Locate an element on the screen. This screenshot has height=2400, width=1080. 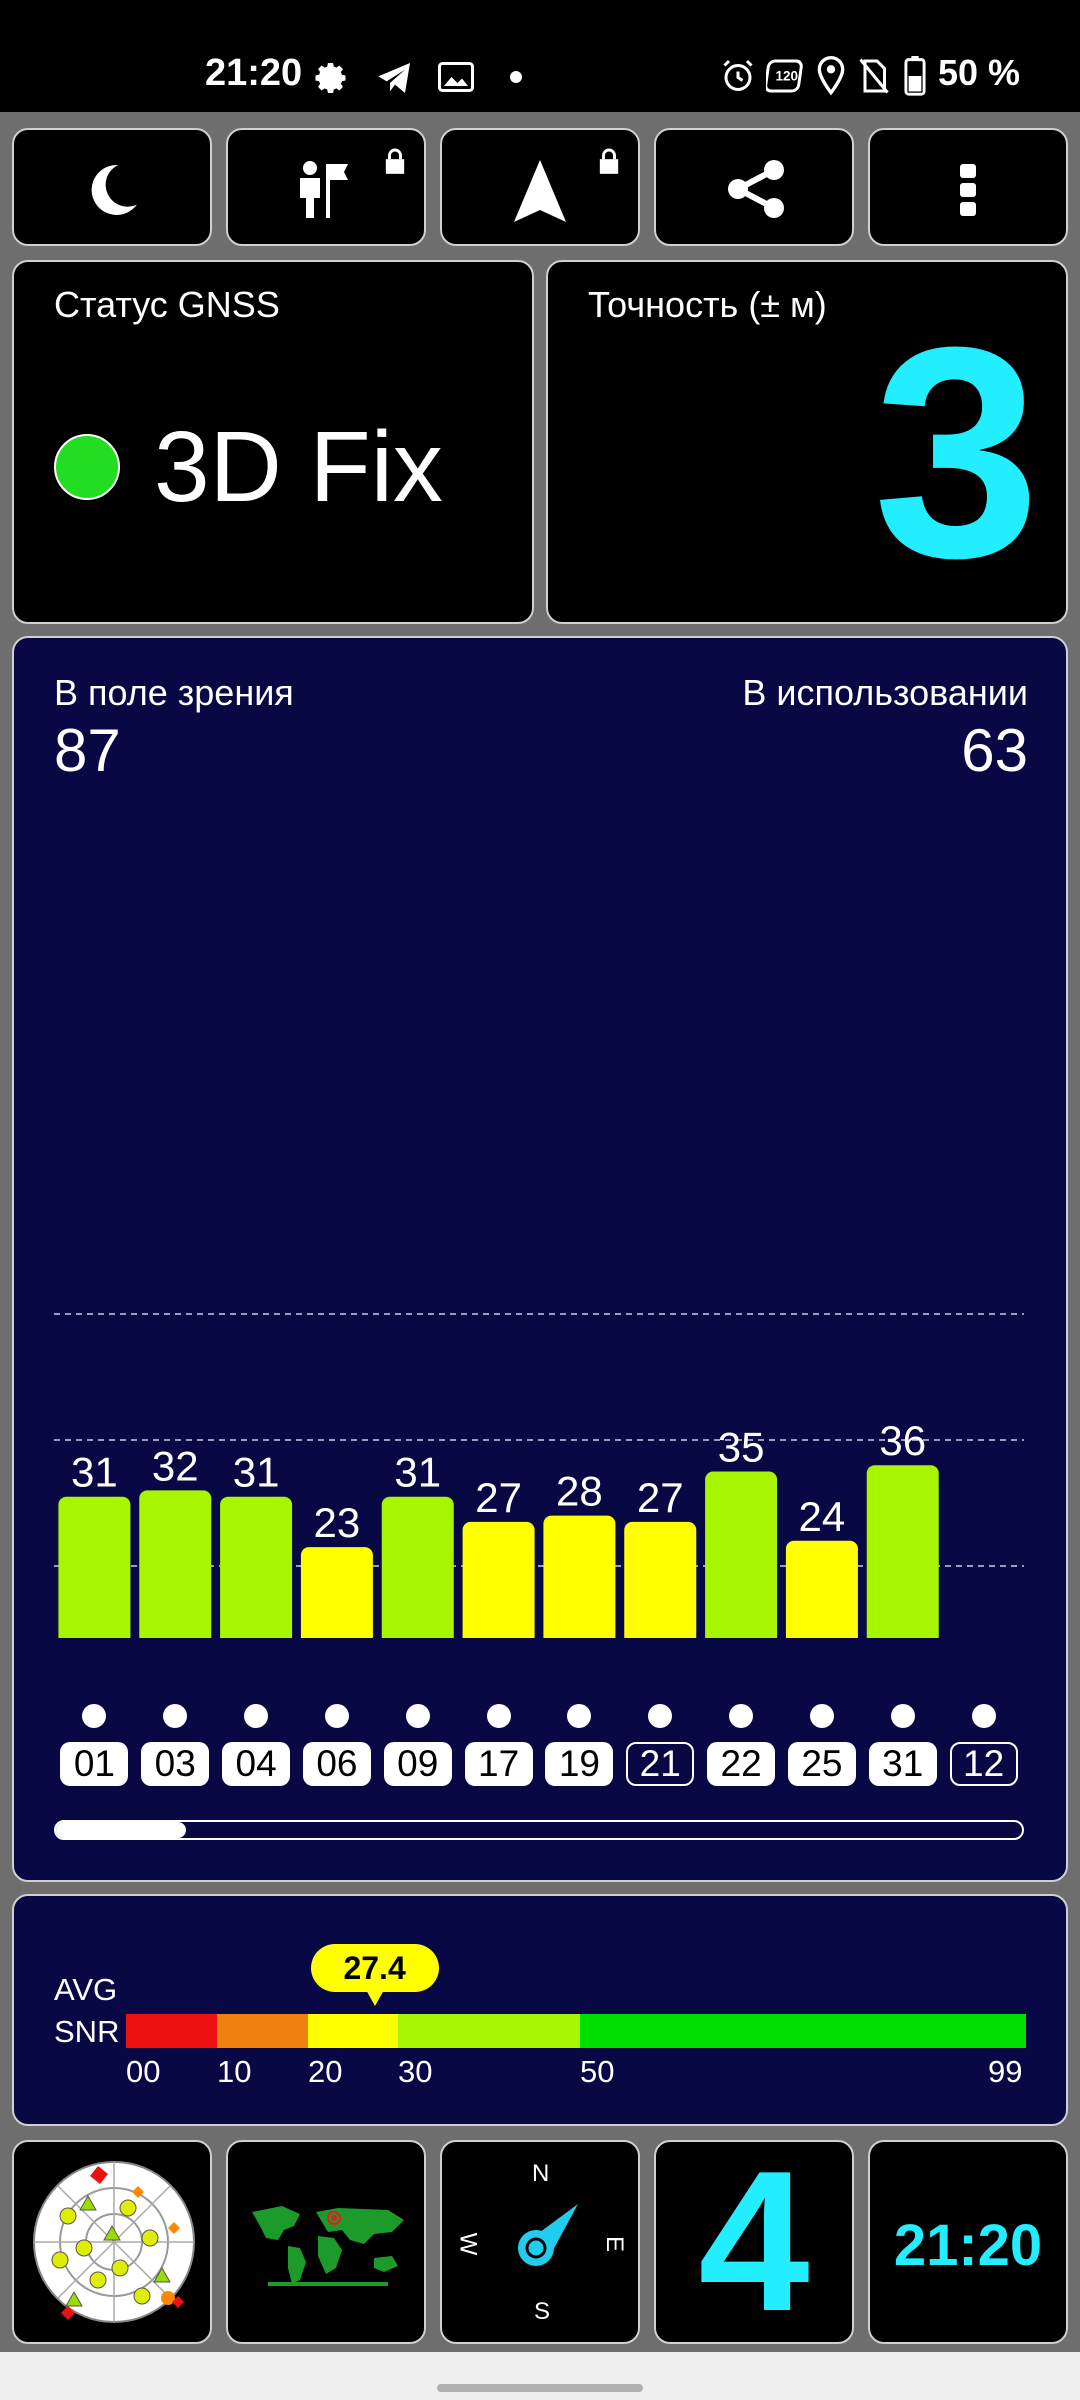
bar-value-label: 27 is located at coordinates (498, 1497).